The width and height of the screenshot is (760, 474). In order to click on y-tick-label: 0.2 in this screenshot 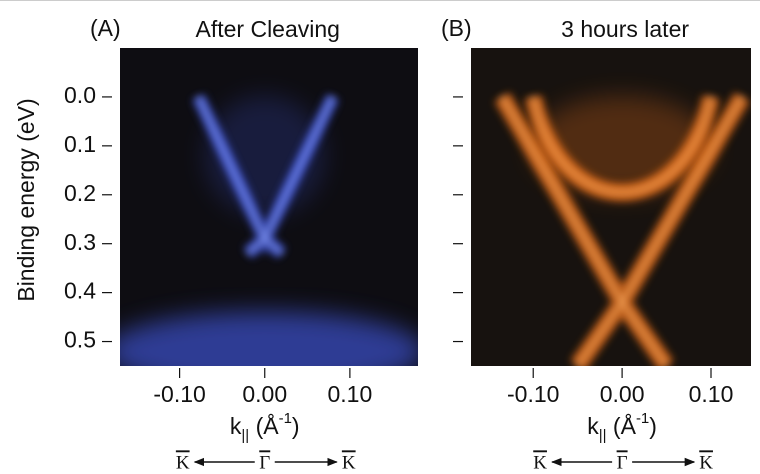, I will do `click(80, 193)`.